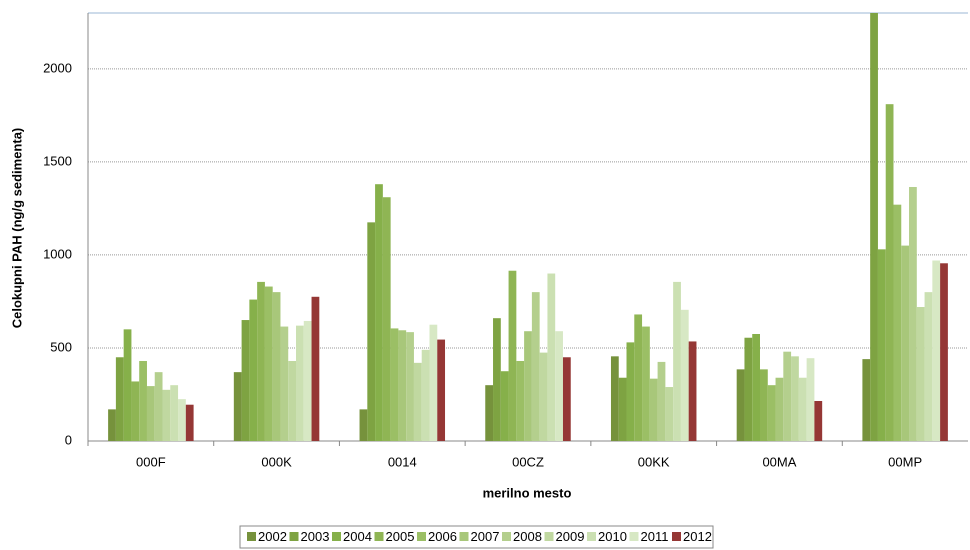 This screenshot has width=970, height=550. I want to click on legend-label: 2011, so click(655, 536).